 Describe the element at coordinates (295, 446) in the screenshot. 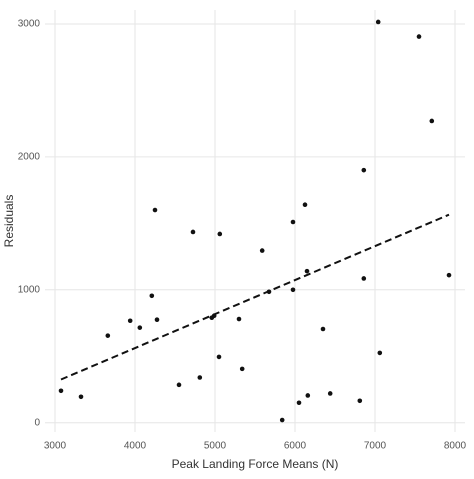

I see `x-tick-label: 6000` at that location.